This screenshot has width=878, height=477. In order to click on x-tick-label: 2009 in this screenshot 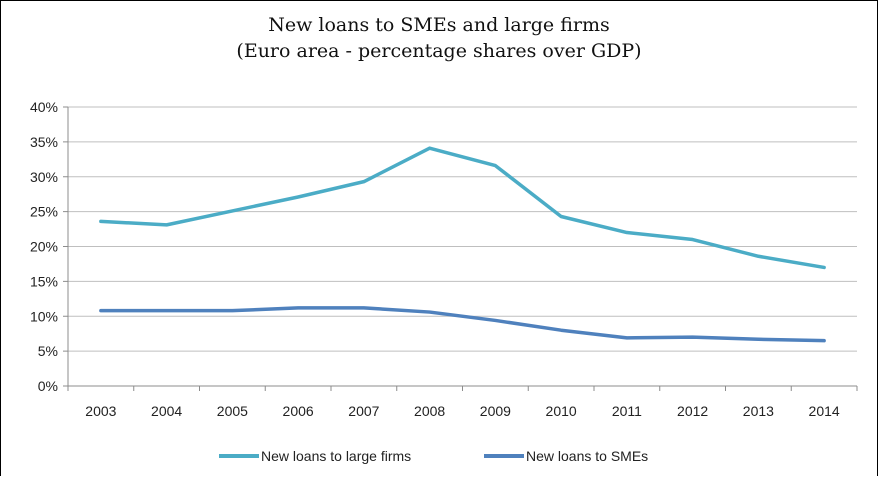, I will do `click(495, 411)`.